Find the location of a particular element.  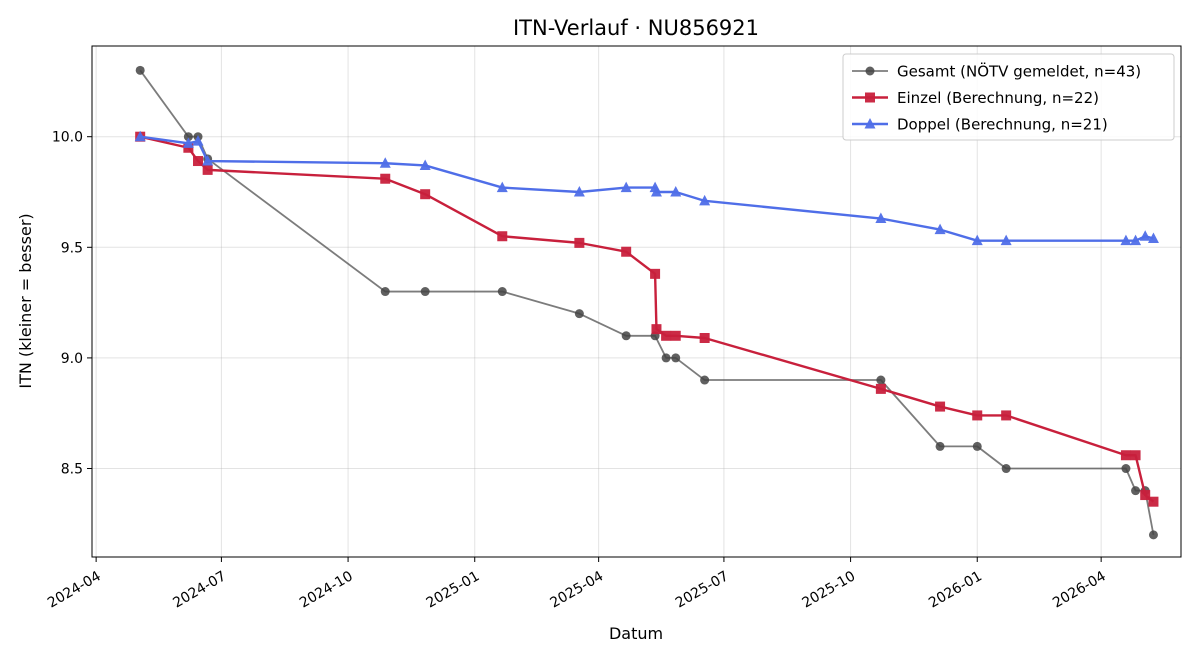

y-tick-label: 10.0 is located at coordinates (67, 138).